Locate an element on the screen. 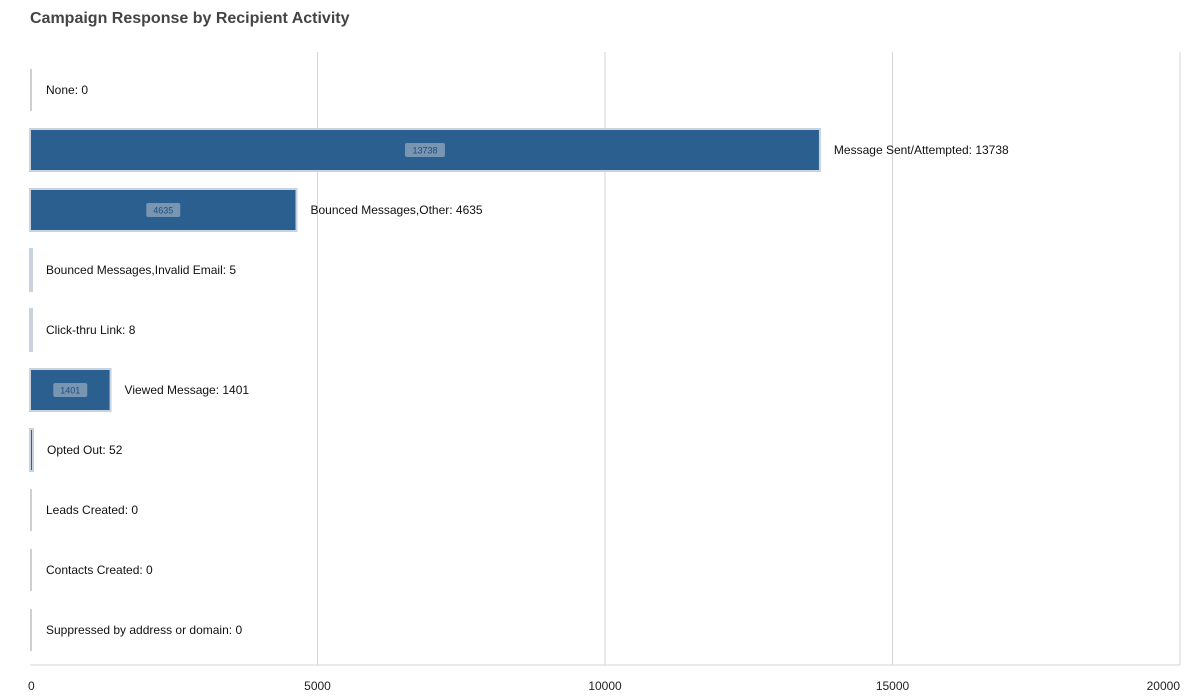 This screenshot has height=700, width=1199. x-axis: 0 5000 10000 15000 20000 is located at coordinates (604, 686).